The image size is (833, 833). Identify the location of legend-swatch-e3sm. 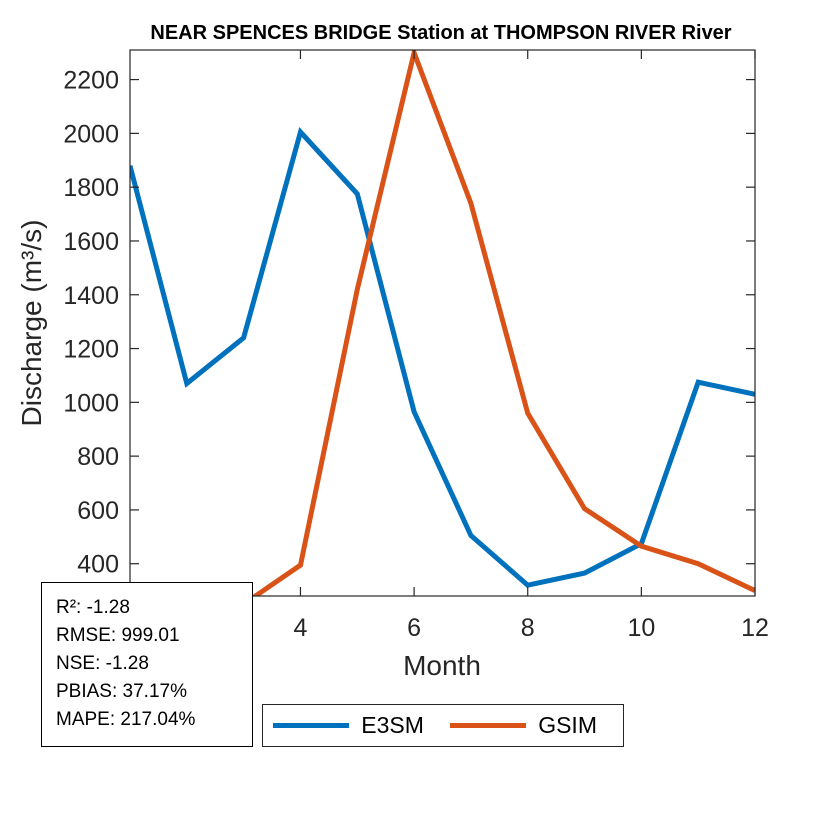
(311, 725).